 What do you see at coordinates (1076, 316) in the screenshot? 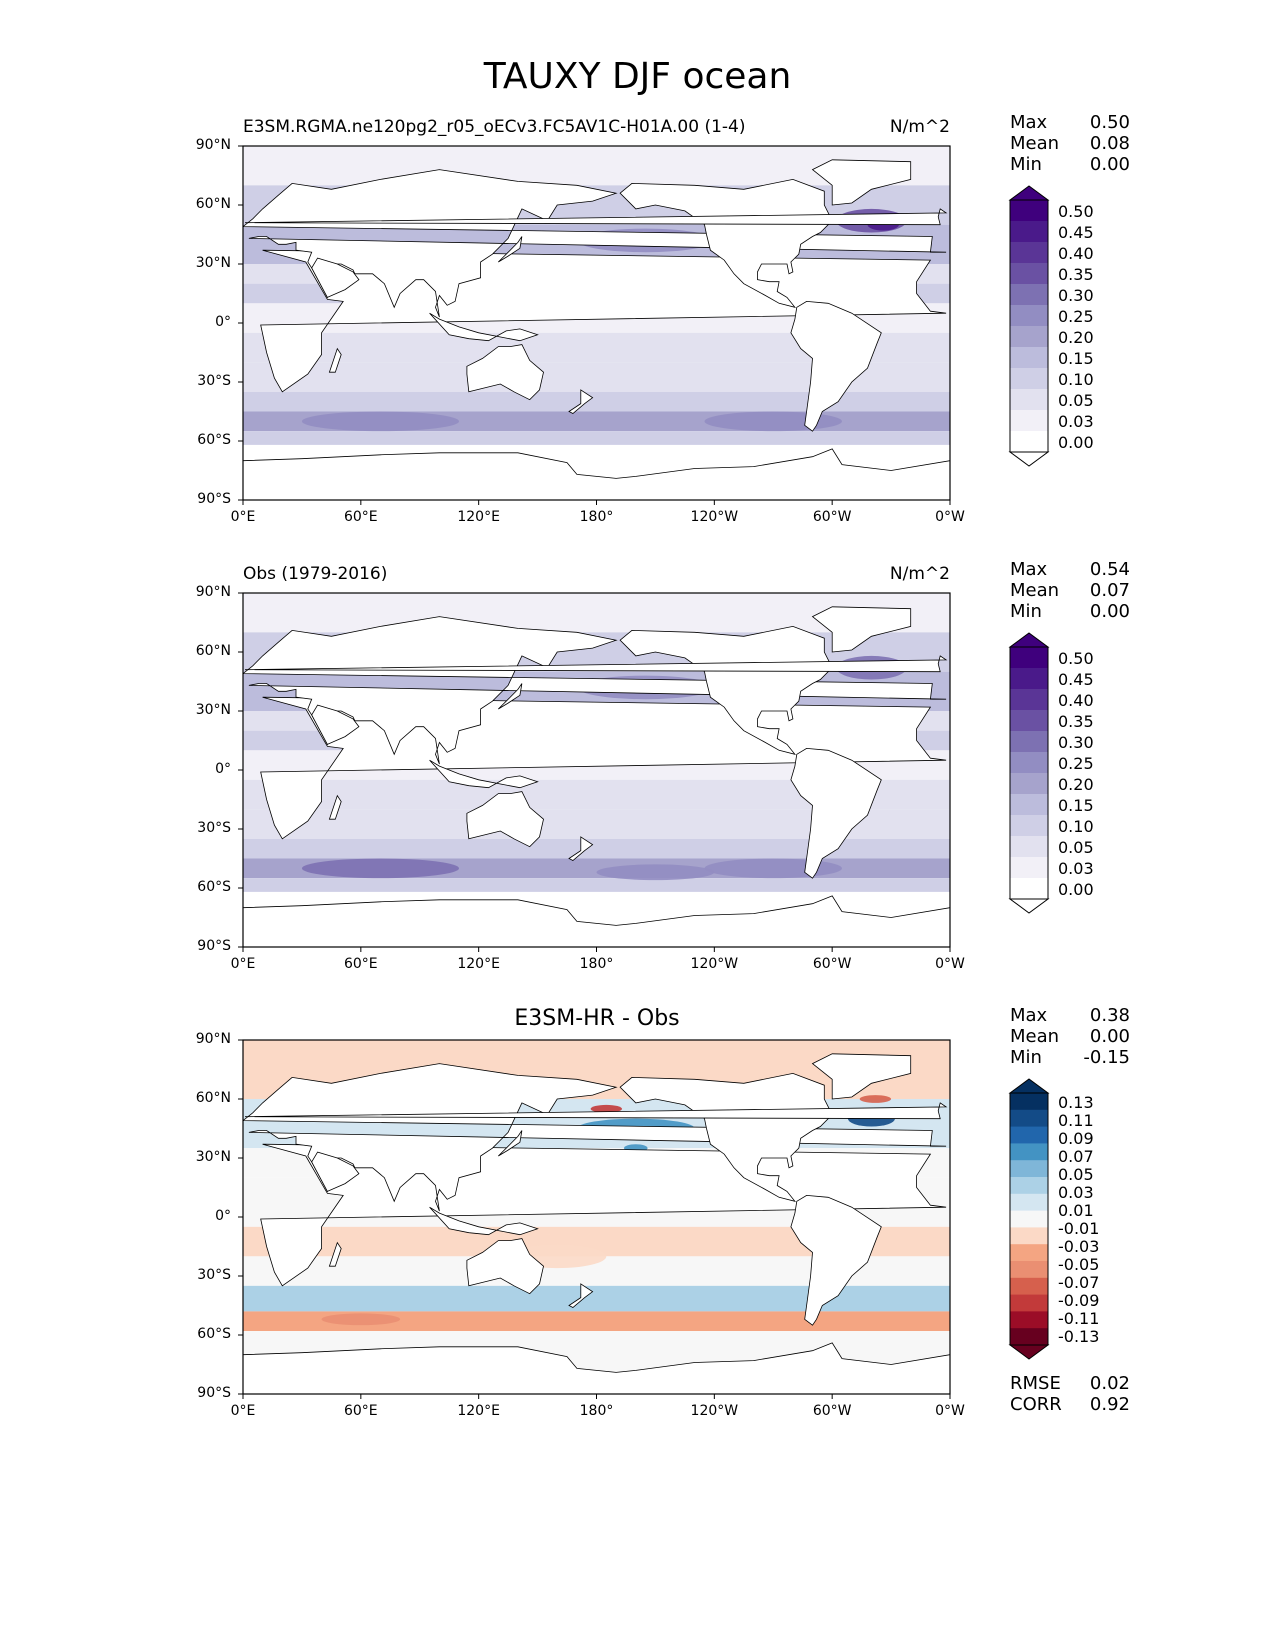
I see `colorbar-label: 0.25` at bounding box center [1076, 316].